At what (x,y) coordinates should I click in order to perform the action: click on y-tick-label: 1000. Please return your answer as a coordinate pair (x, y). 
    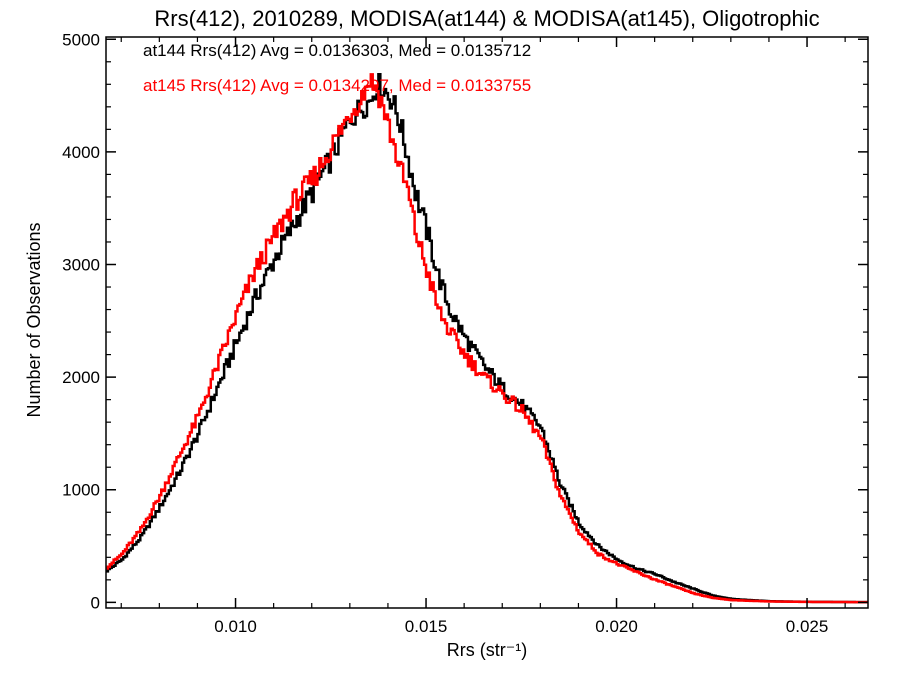
    Looking at the image, I should click on (81, 490).